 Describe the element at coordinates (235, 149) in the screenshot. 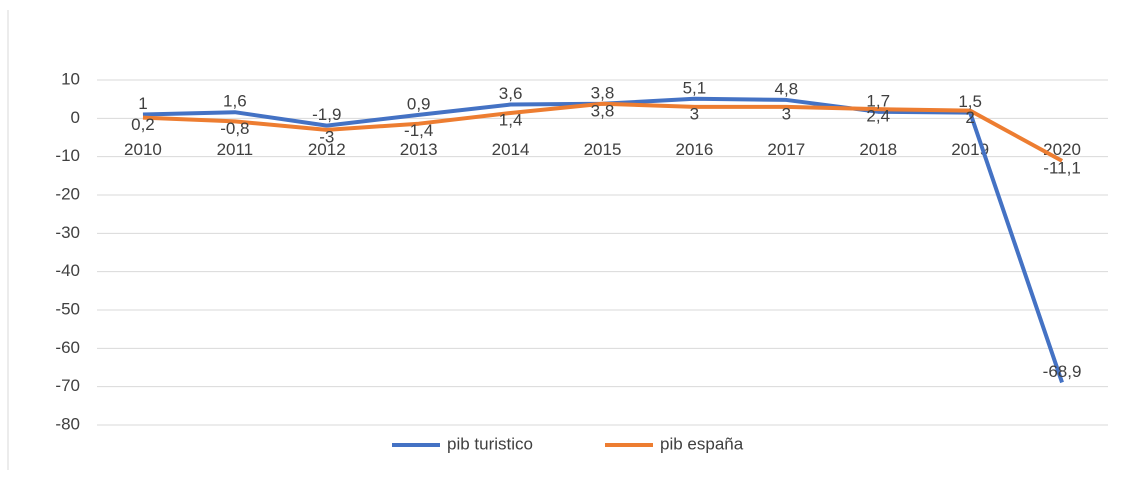

I see `x-tick-label: 2011` at that location.